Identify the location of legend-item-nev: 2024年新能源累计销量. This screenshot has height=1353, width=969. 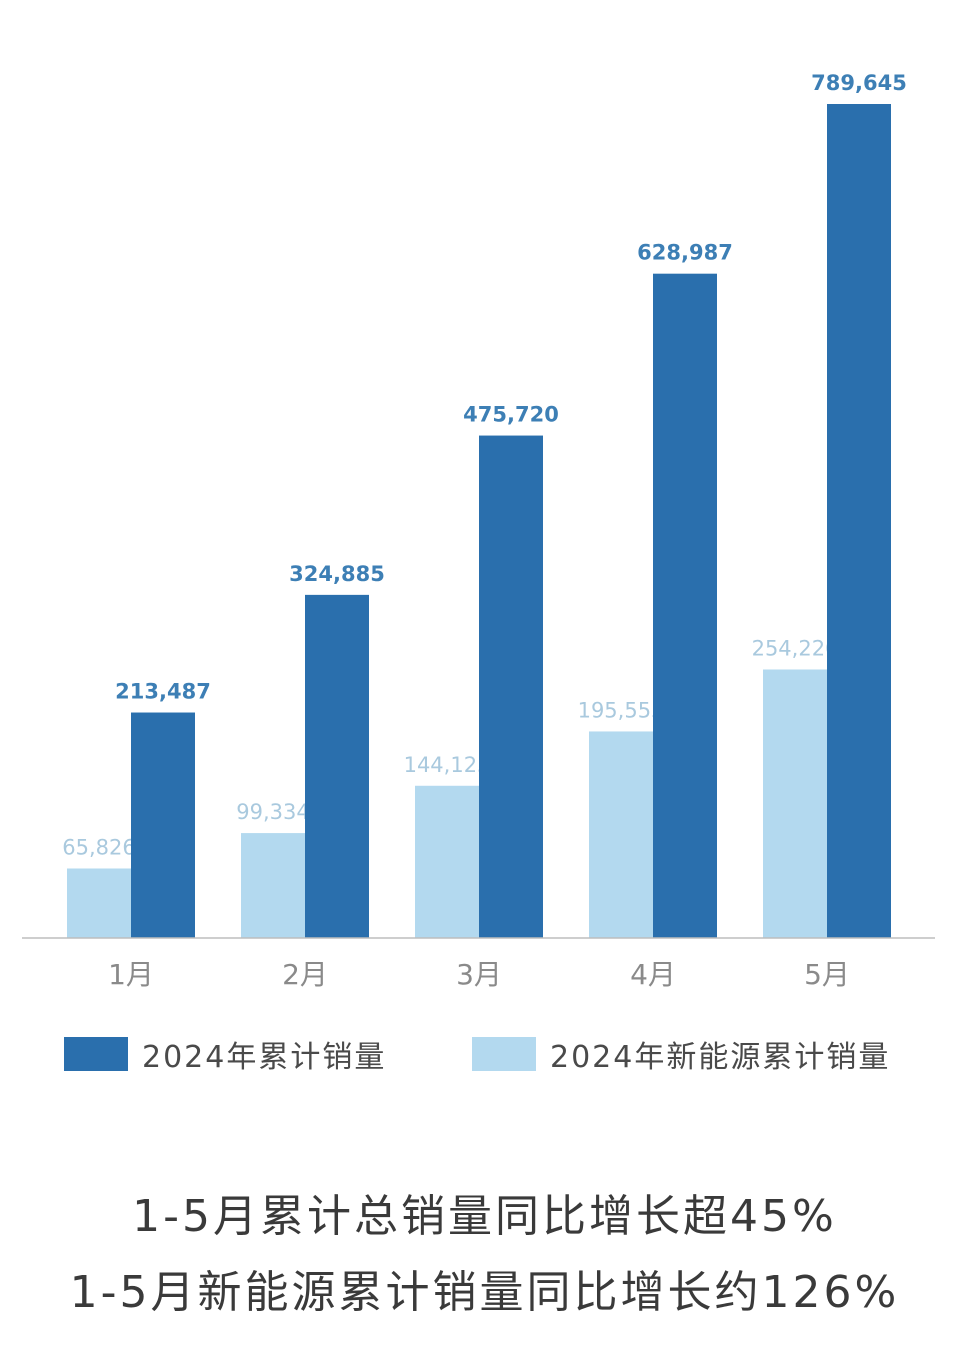
(681, 1054).